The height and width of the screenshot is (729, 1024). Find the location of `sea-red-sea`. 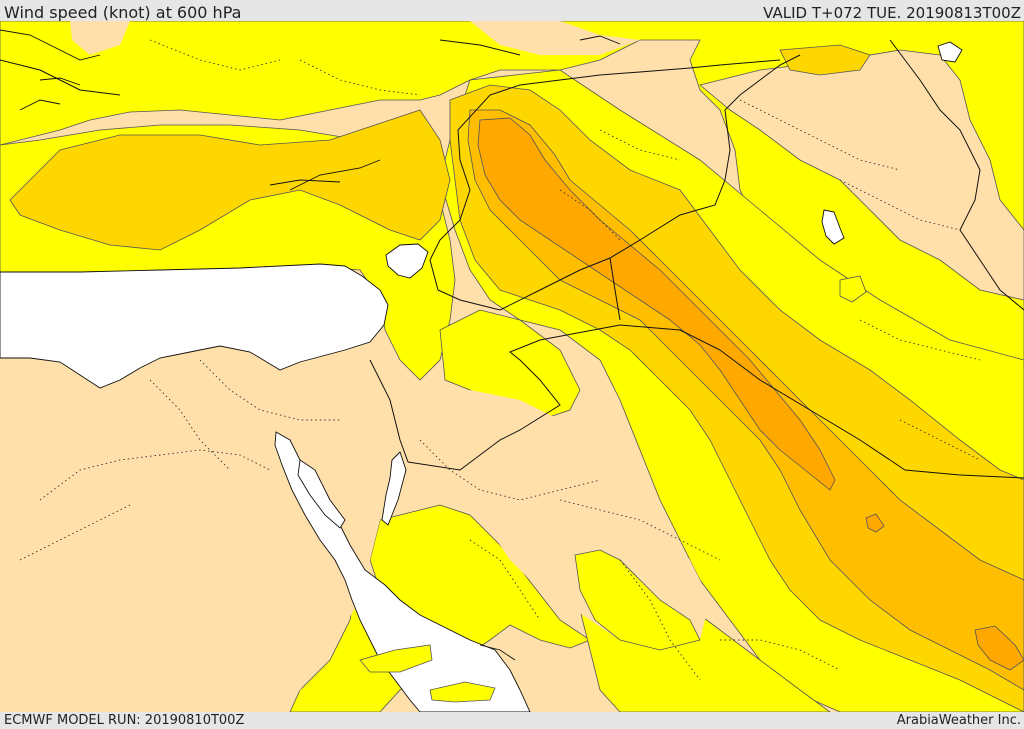

sea-red-sea is located at coordinates (402, 571).